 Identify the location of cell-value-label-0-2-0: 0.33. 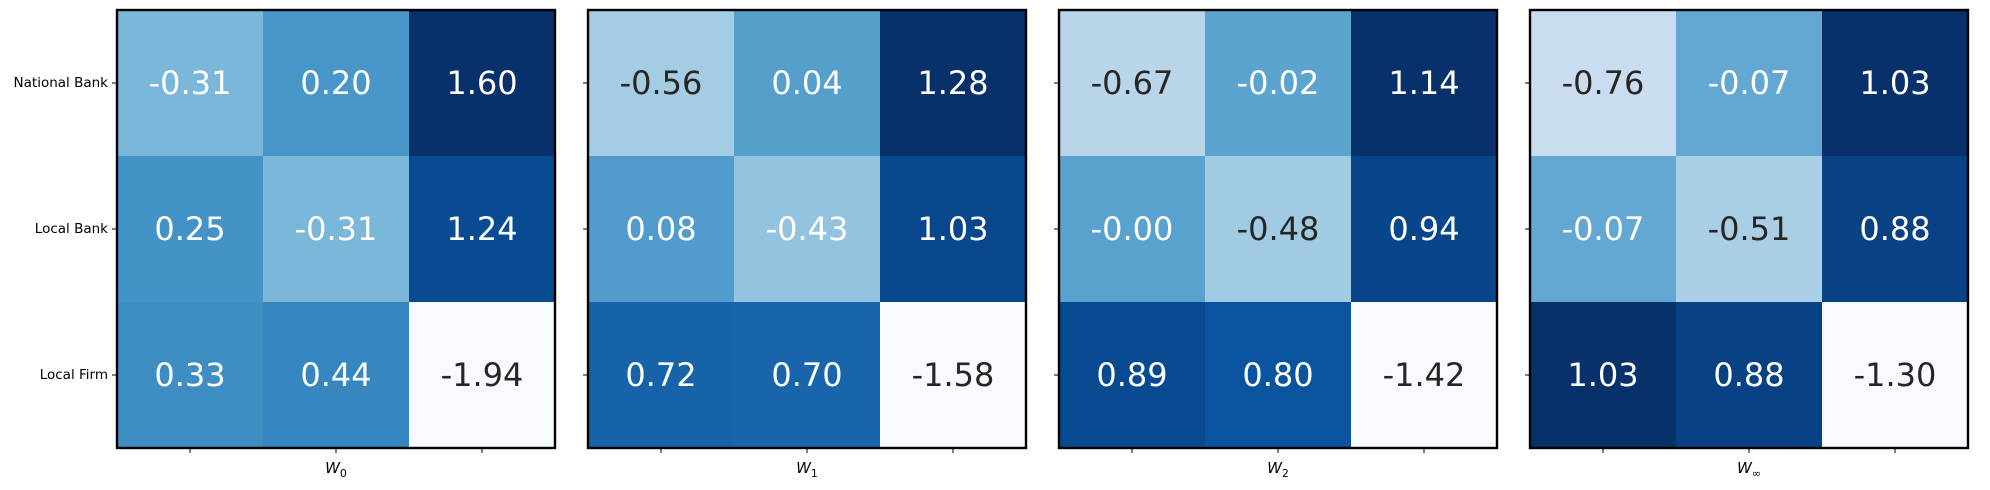
(189, 375).